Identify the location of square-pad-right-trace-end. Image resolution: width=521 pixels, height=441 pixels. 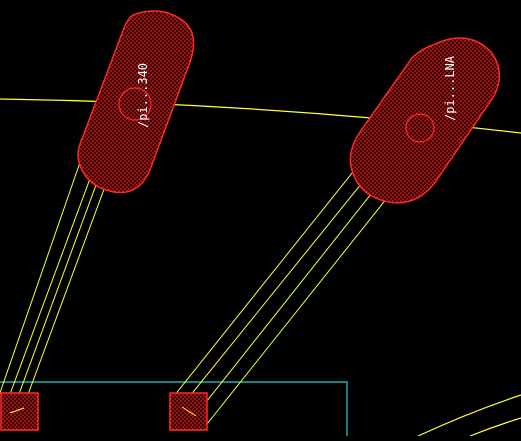
(189, 411).